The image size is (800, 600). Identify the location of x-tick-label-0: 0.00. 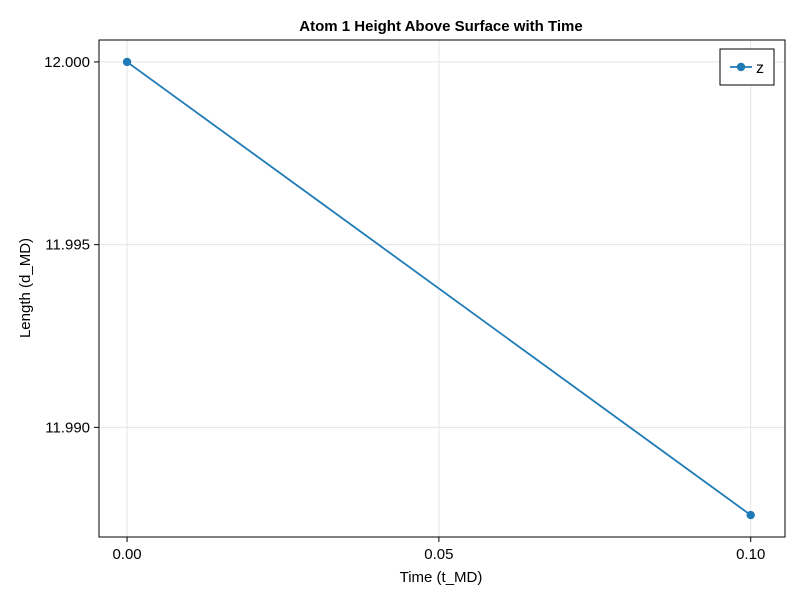
(126, 554).